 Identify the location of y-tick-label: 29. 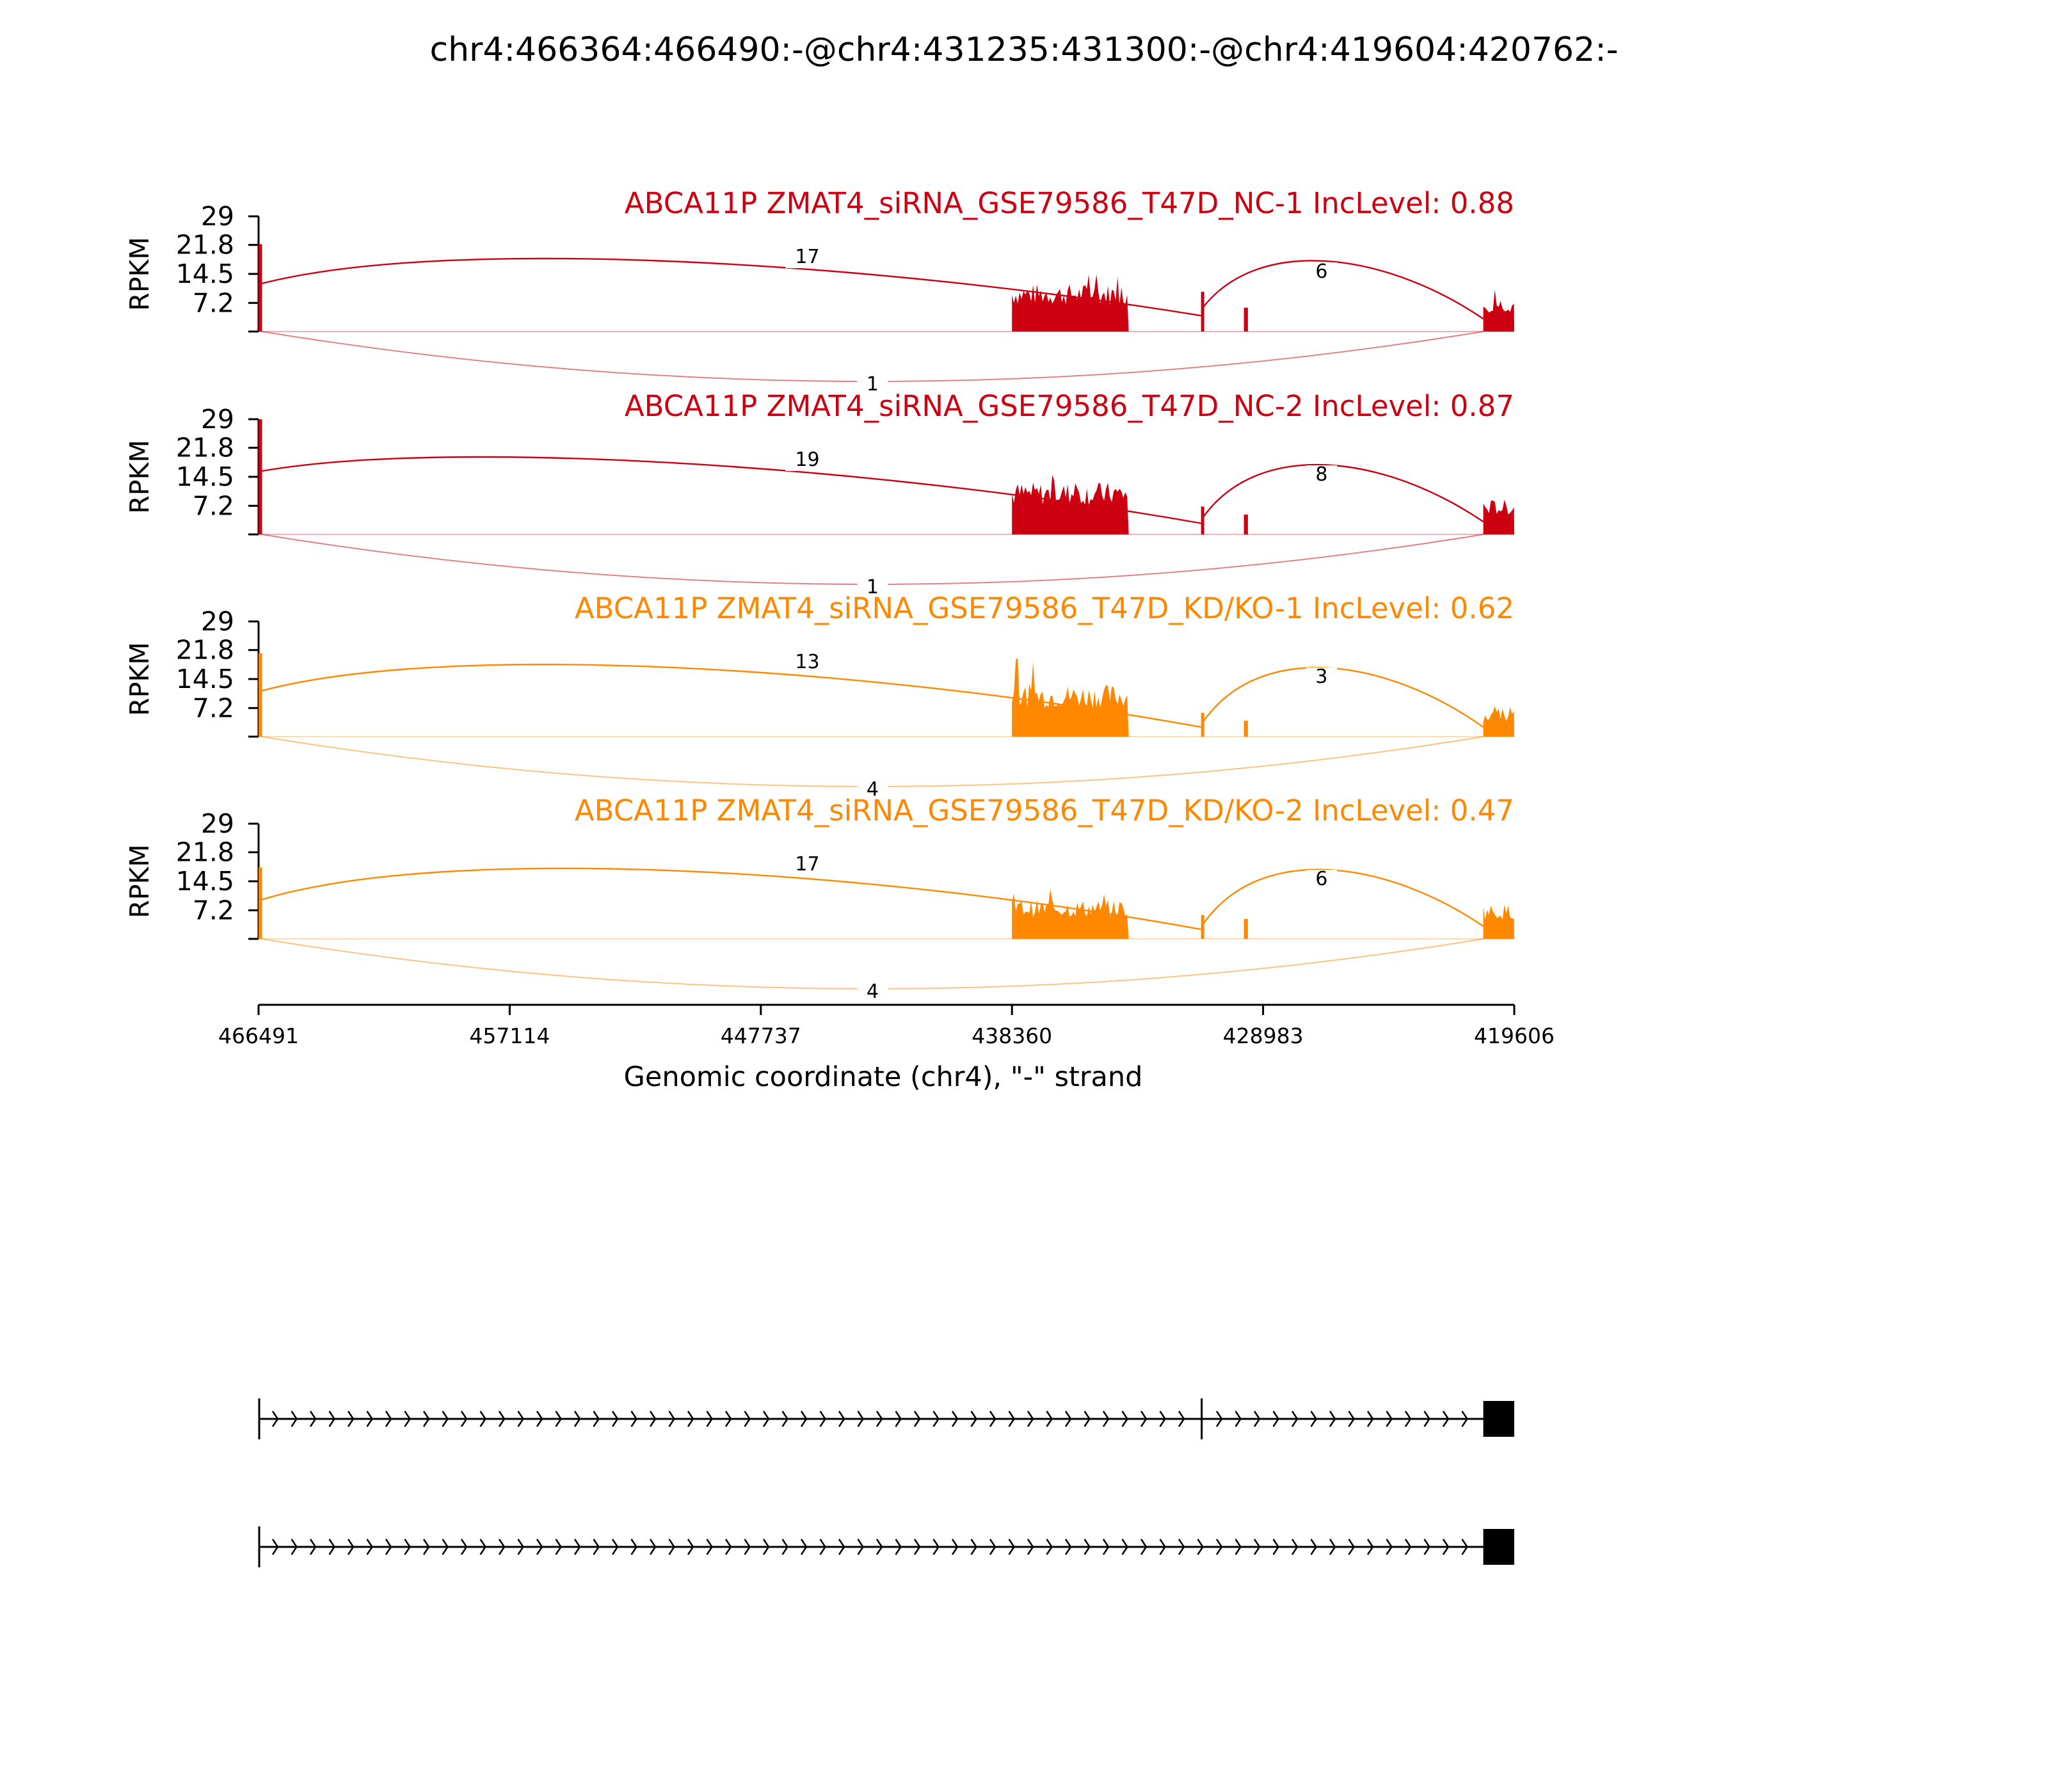
(217, 216).